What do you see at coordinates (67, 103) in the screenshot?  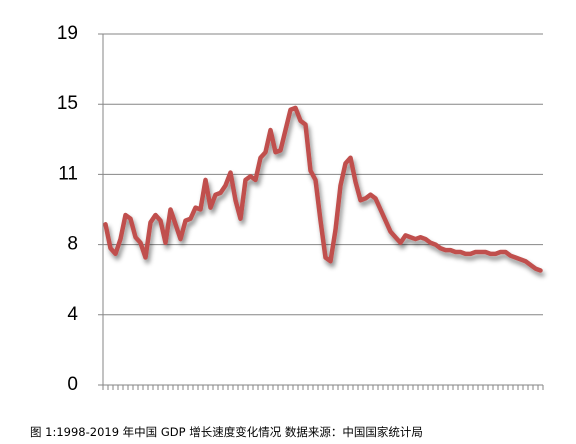 I see `y-tick-label: 15` at bounding box center [67, 103].